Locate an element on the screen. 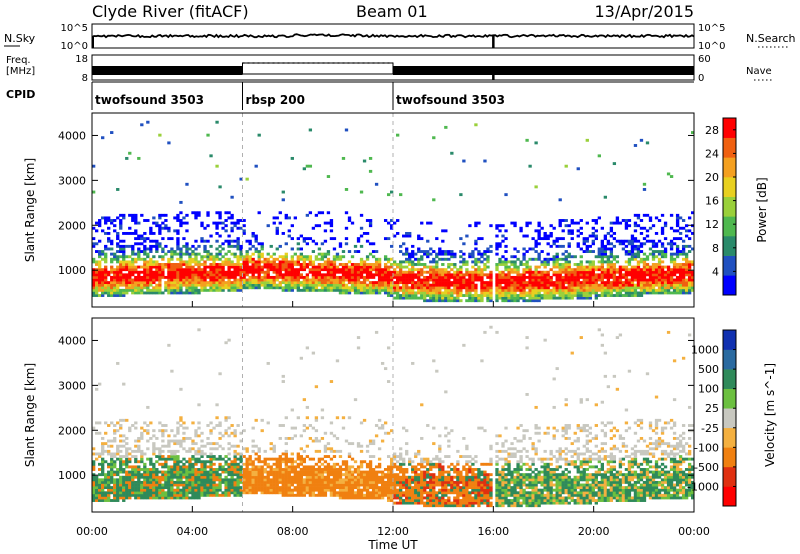 The height and width of the screenshot is (554, 800). y-tick-label: 1000 is located at coordinates (72, 270).